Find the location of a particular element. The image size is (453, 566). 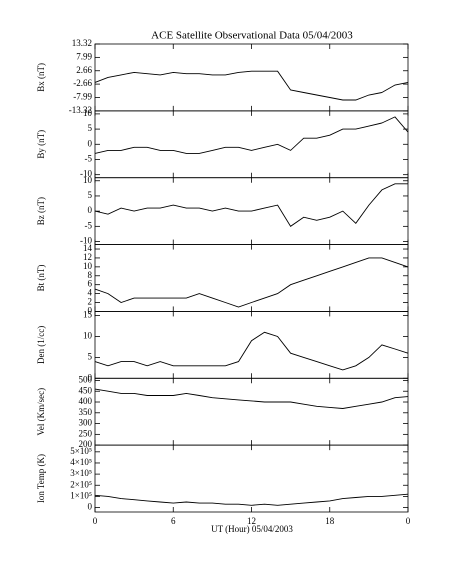

y-axis-label: Bt (nT) is located at coordinates (41, 278).